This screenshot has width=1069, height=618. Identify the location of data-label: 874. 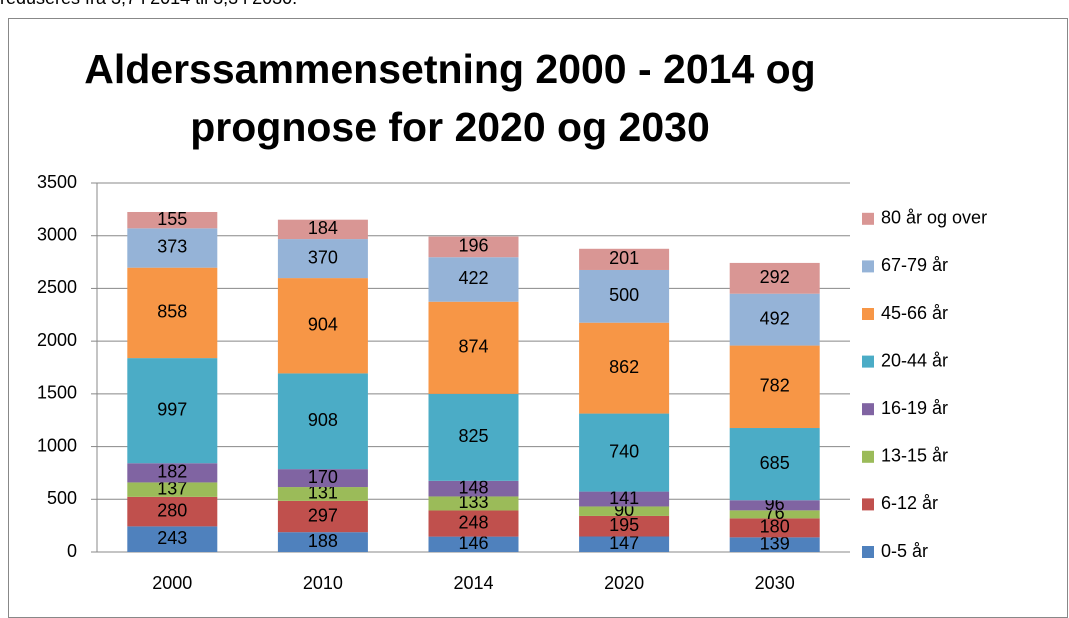
(473, 347).